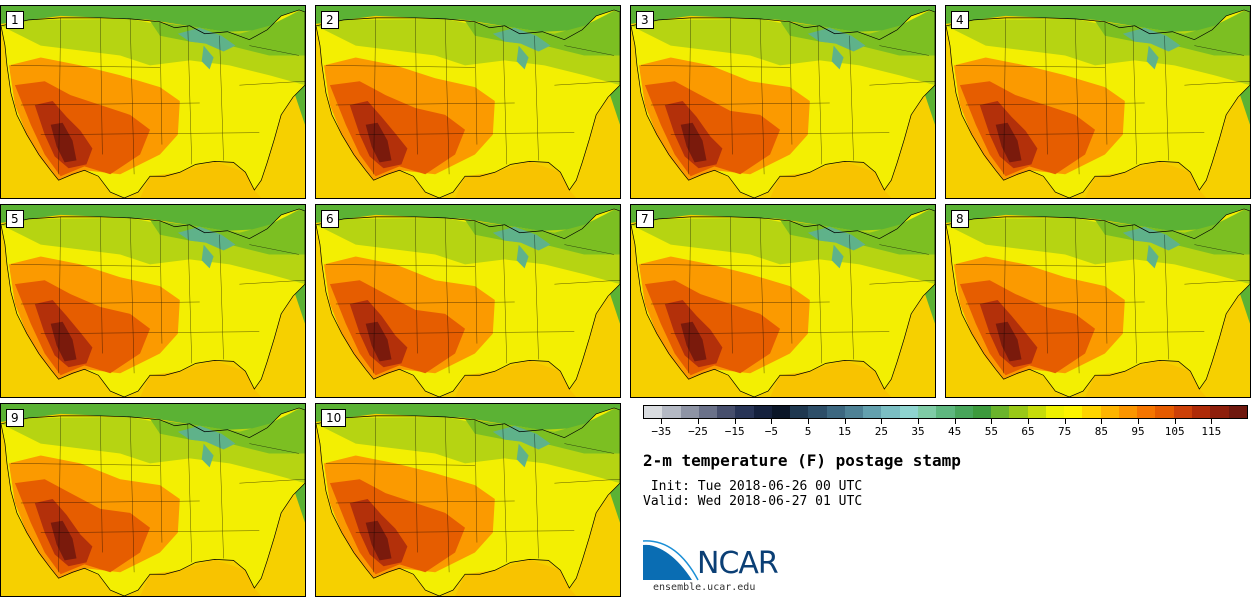 The image size is (1260, 597). I want to click on member-panel-4: 4, so click(1098, 102).